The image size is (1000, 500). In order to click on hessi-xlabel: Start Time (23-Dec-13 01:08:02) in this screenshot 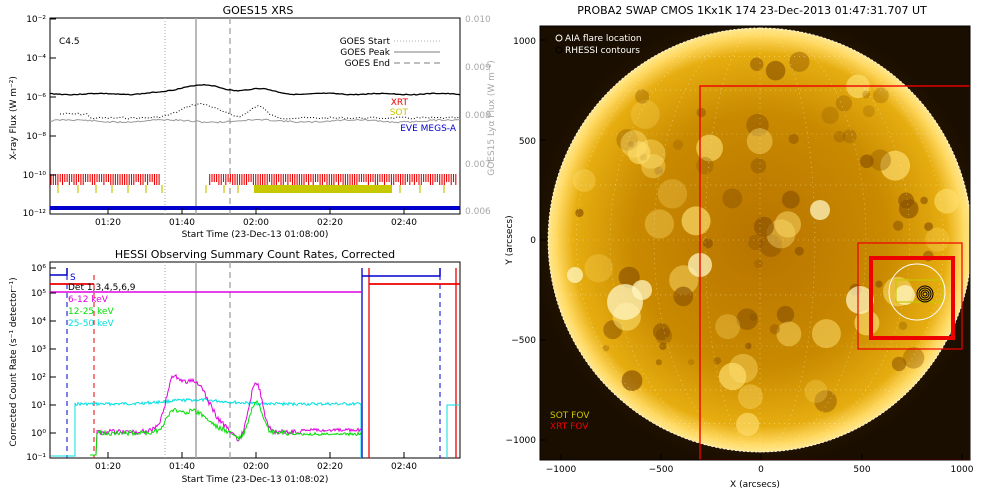, I will do `click(255, 480)`.